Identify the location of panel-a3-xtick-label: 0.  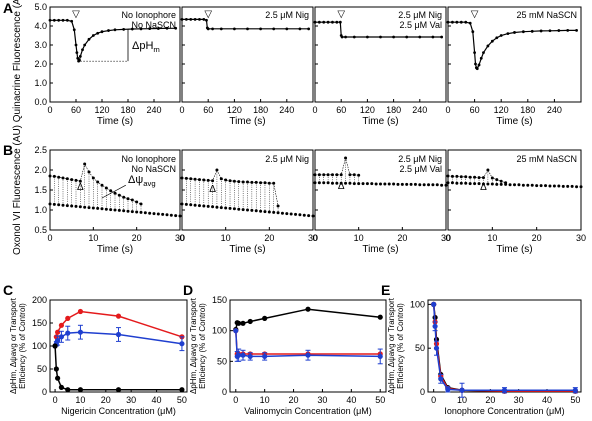
(314, 110).